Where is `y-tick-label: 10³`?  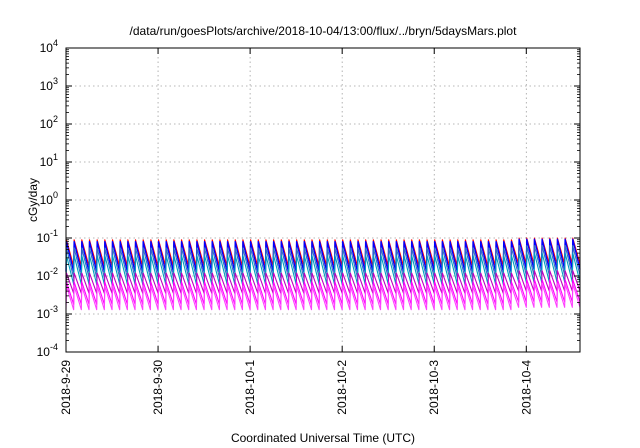 y-tick-label: 10³ is located at coordinates (49, 84).